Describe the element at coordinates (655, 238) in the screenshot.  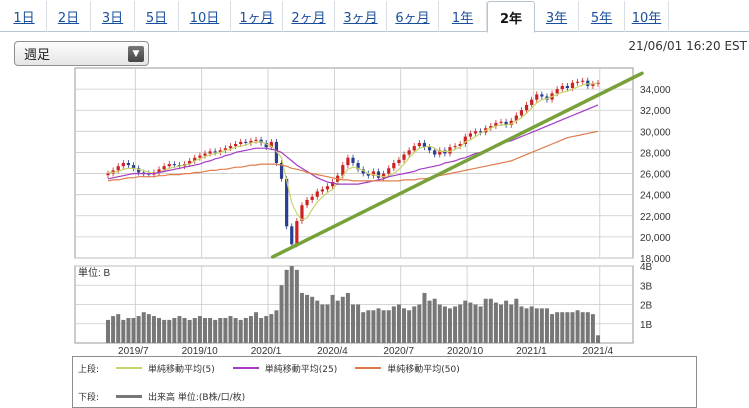
I see `price-tick-label: 20,000` at that location.